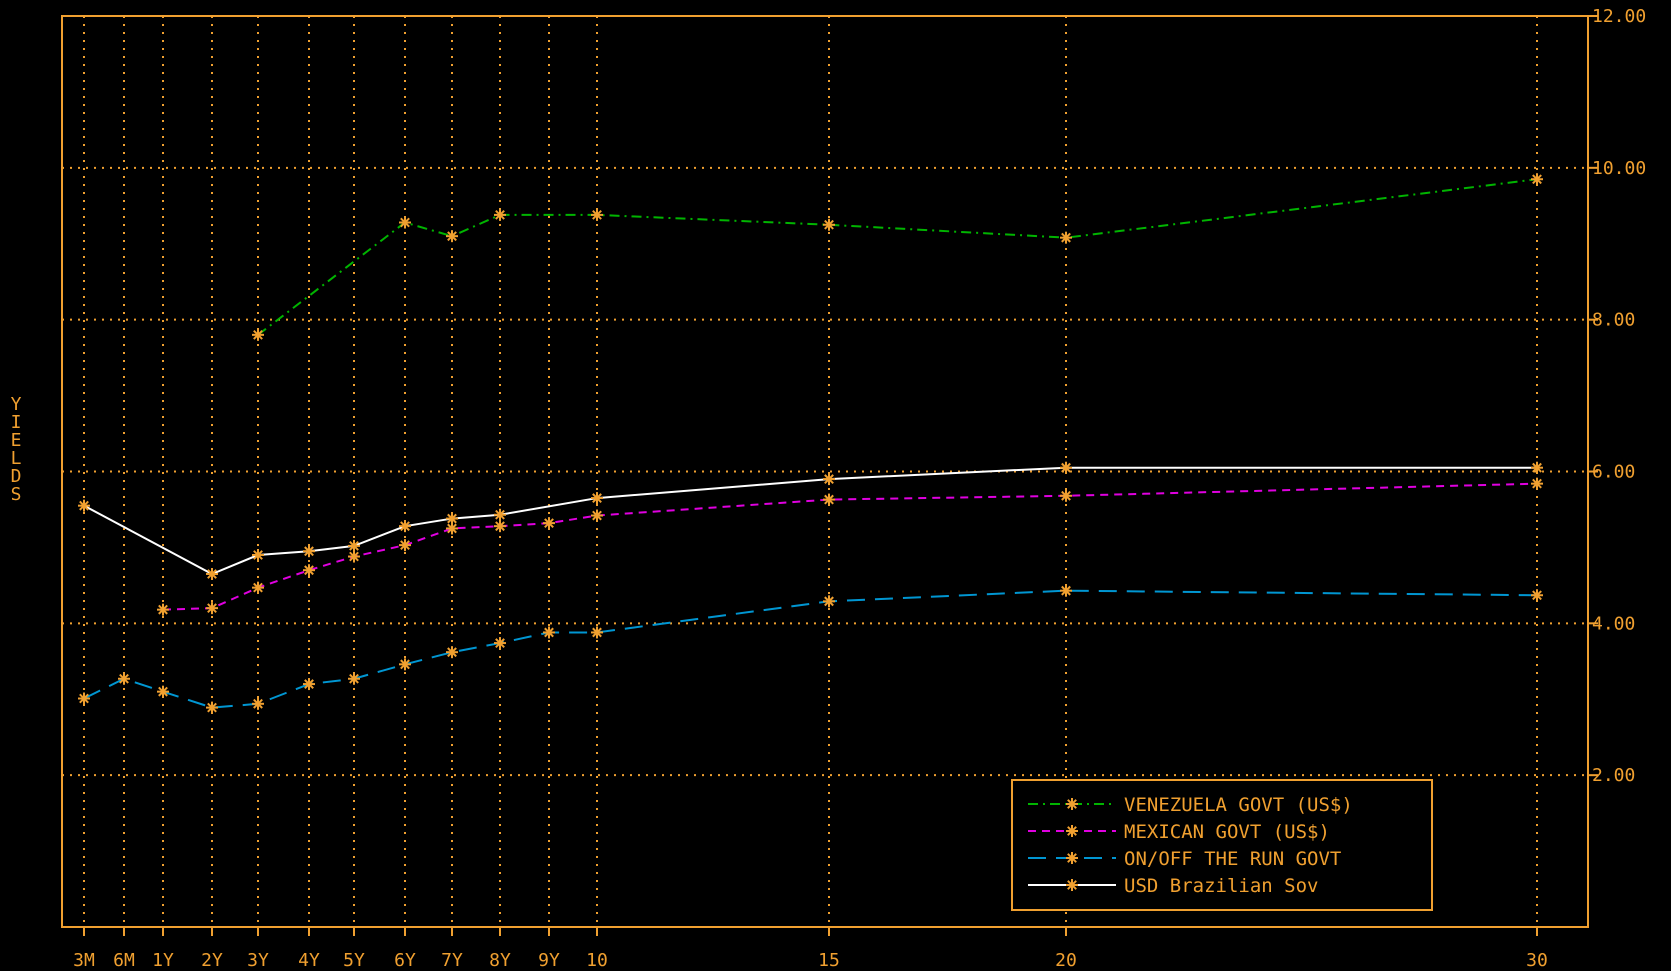 This screenshot has width=1671, height=971. What do you see at coordinates (500, 960) in the screenshot?
I see `x-tick-label: 8Y` at bounding box center [500, 960].